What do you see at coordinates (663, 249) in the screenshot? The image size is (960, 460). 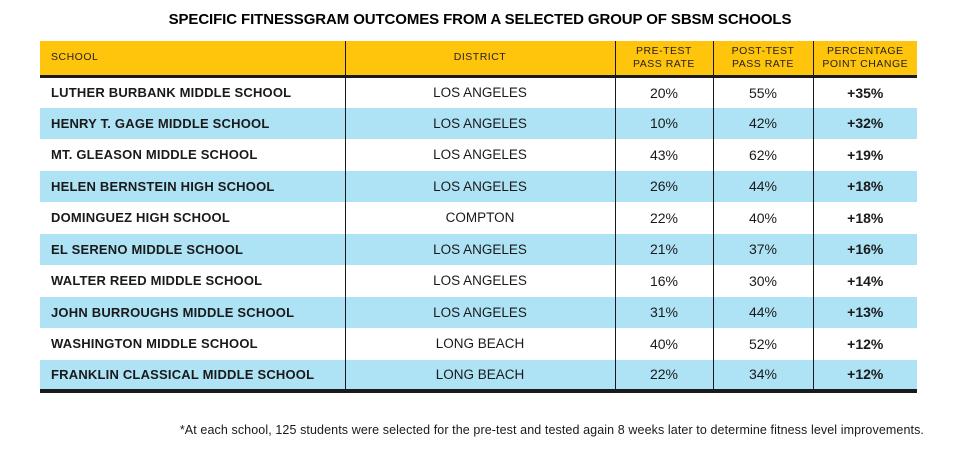 I see `cell-pre-test-pass-rate: 21%` at bounding box center [663, 249].